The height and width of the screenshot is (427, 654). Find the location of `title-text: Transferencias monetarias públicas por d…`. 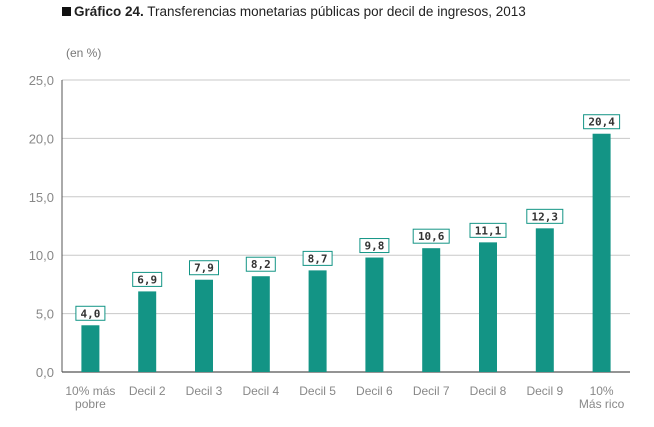

title-text: Transferencias monetarias públicas por d… is located at coordinates (336, 11).